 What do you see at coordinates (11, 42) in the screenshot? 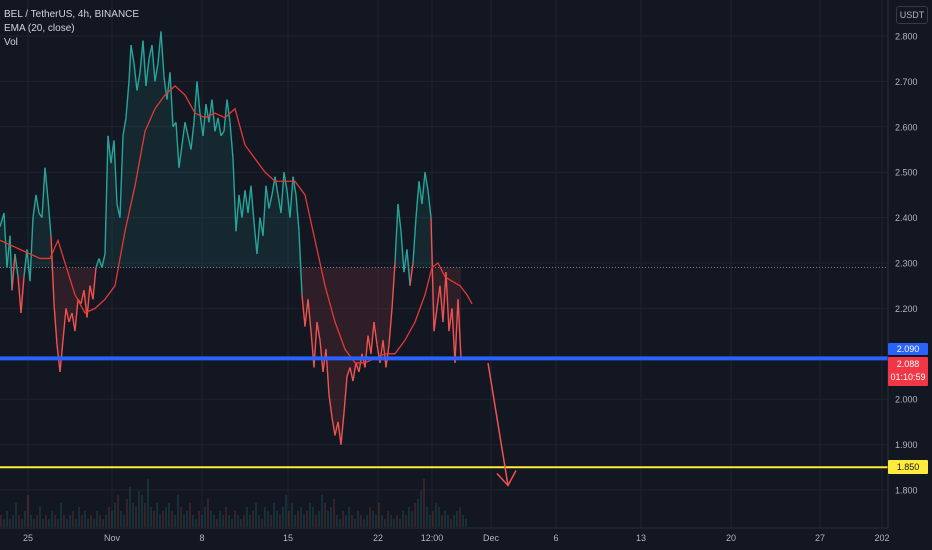
I see `volume-indicator-label: Vol` at bounding box center [11, 42].